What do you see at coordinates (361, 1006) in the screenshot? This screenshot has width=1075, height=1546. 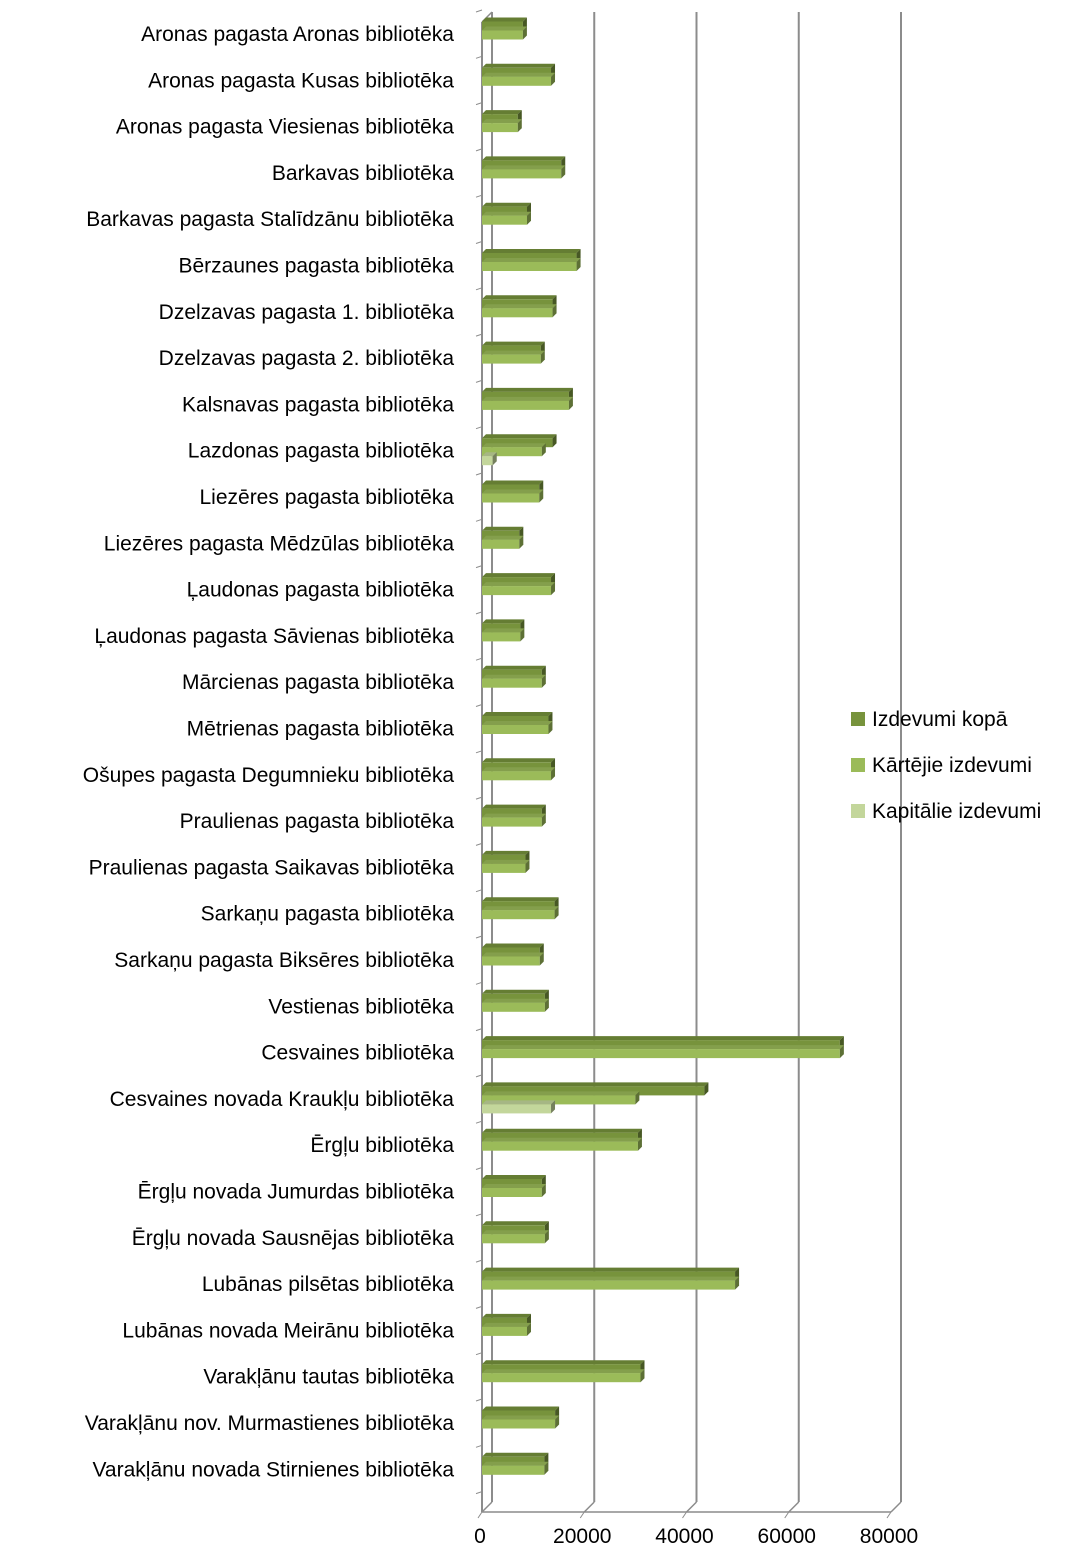 I see `category-label: Vestienas bibliotēka` at bounding box center [361, 1006].